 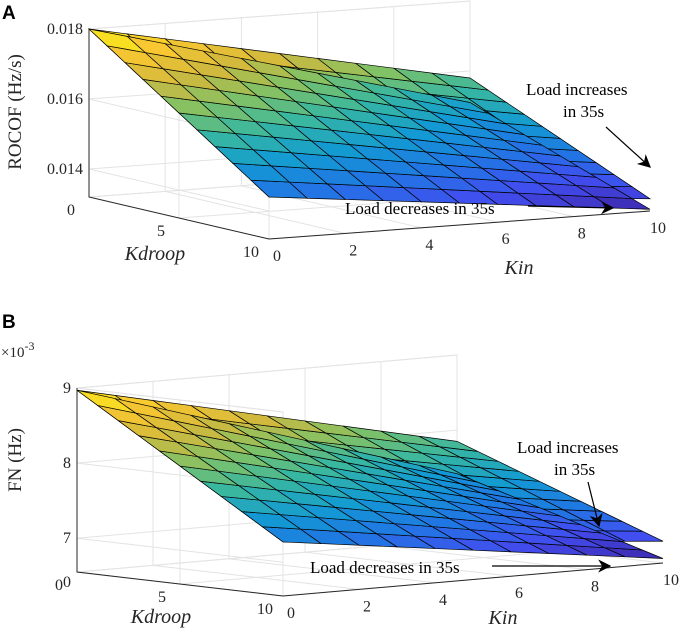 I want to click on y-axis-label-b: Kdroop, so click(x=160, y=617).